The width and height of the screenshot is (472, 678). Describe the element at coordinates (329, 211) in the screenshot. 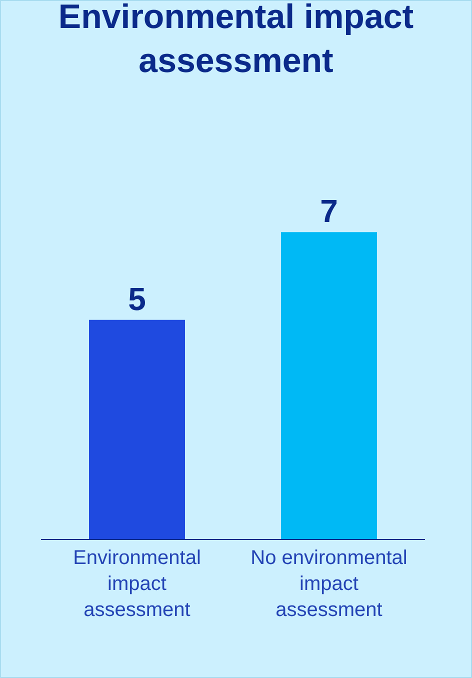

I see `data-label: 7` at that location.